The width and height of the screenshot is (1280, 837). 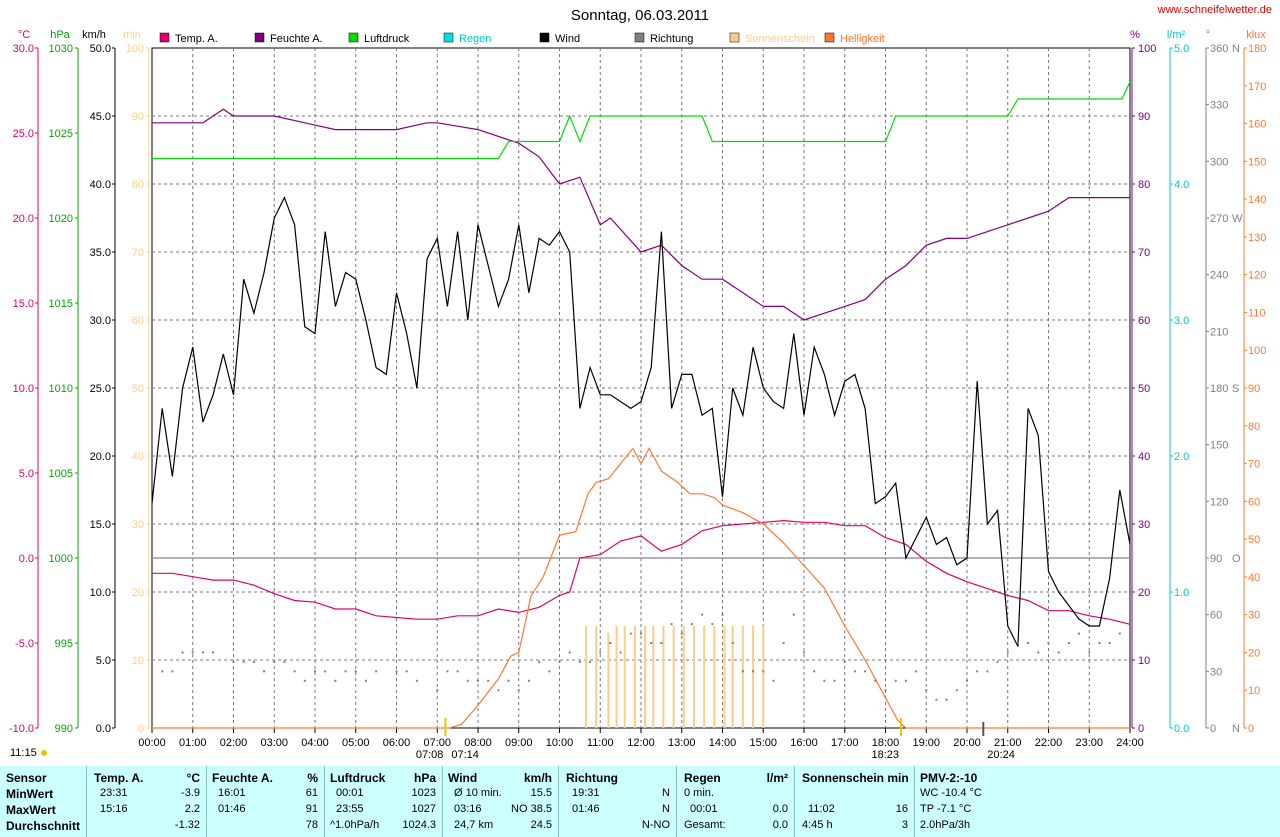 I want to click on axis-pressure-label-2: 1000, so click(x=61, y=559).